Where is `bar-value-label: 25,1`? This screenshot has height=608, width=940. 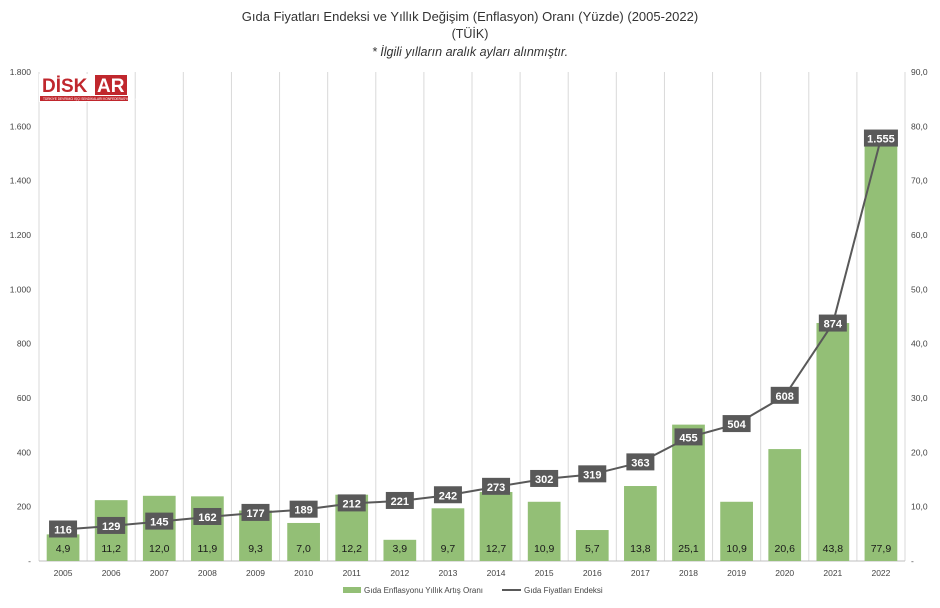
bar-value-label: 25,1 is located at coordinates (688, 549).